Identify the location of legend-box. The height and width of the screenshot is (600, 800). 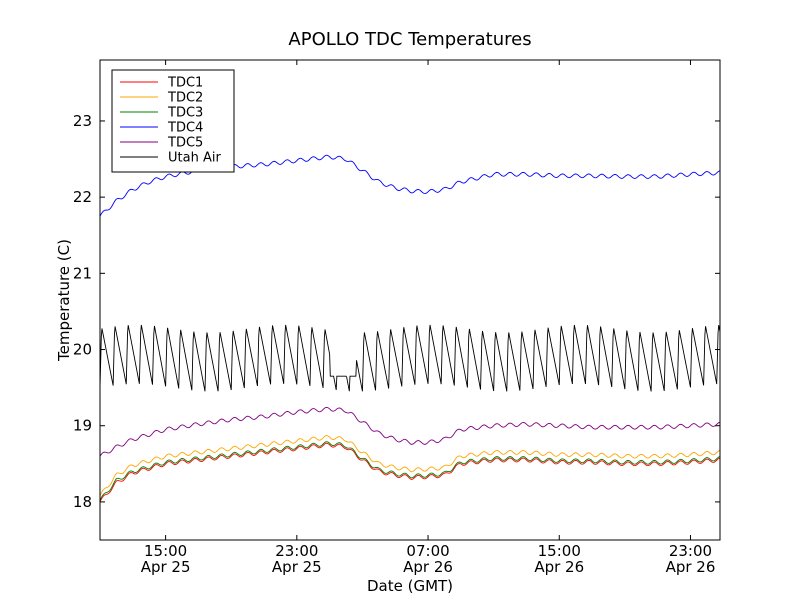
(173, 121).